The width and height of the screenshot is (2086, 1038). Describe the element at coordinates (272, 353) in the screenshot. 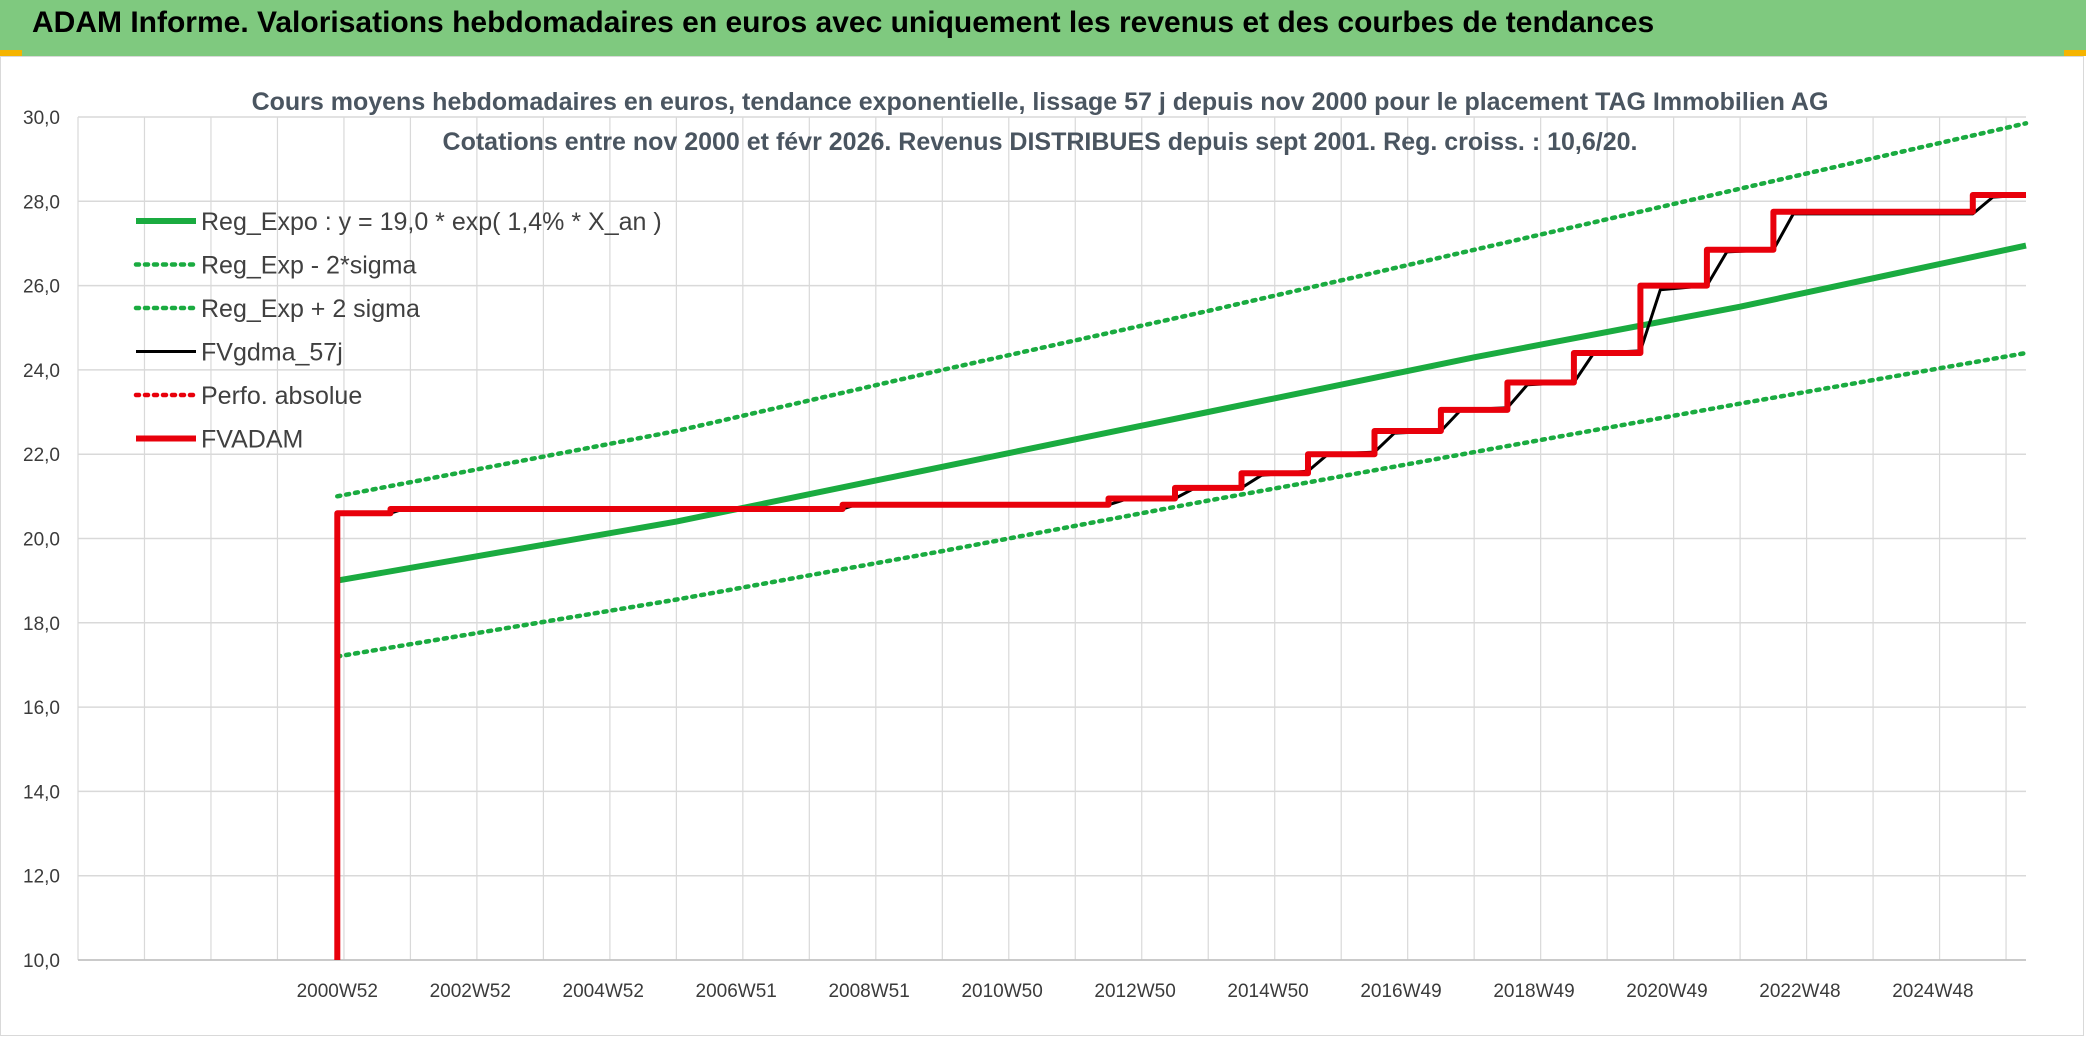

I see `legend-label: FVgdma_57j` at that location.